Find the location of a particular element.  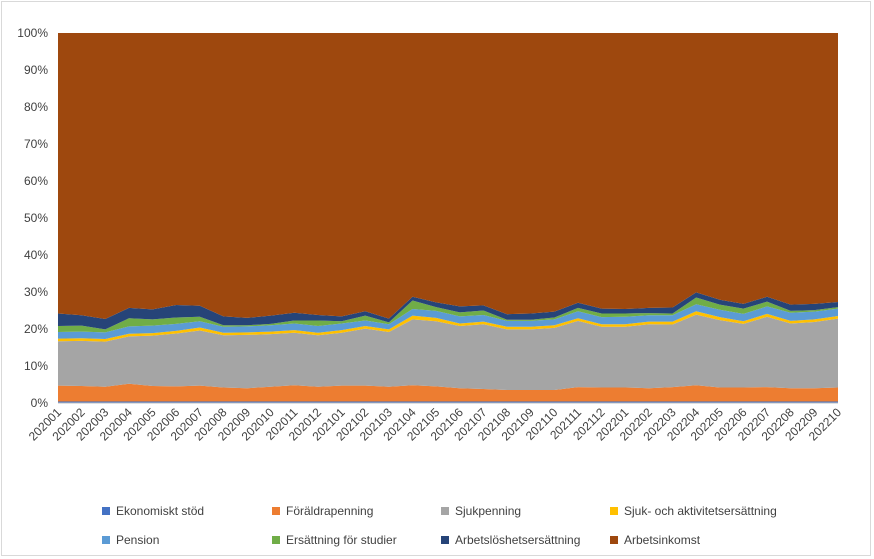

y-tick-label: 60% is located at coordinates (36, 181).